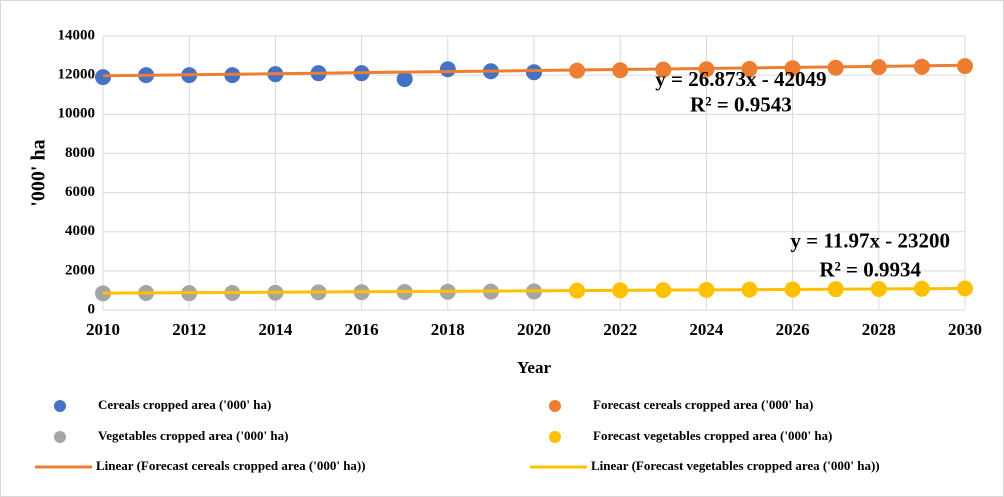 Image resolution: width=1004 pixels, height=497 pixels. I want to click on x-tick-label: 2028, so click(879, 329).